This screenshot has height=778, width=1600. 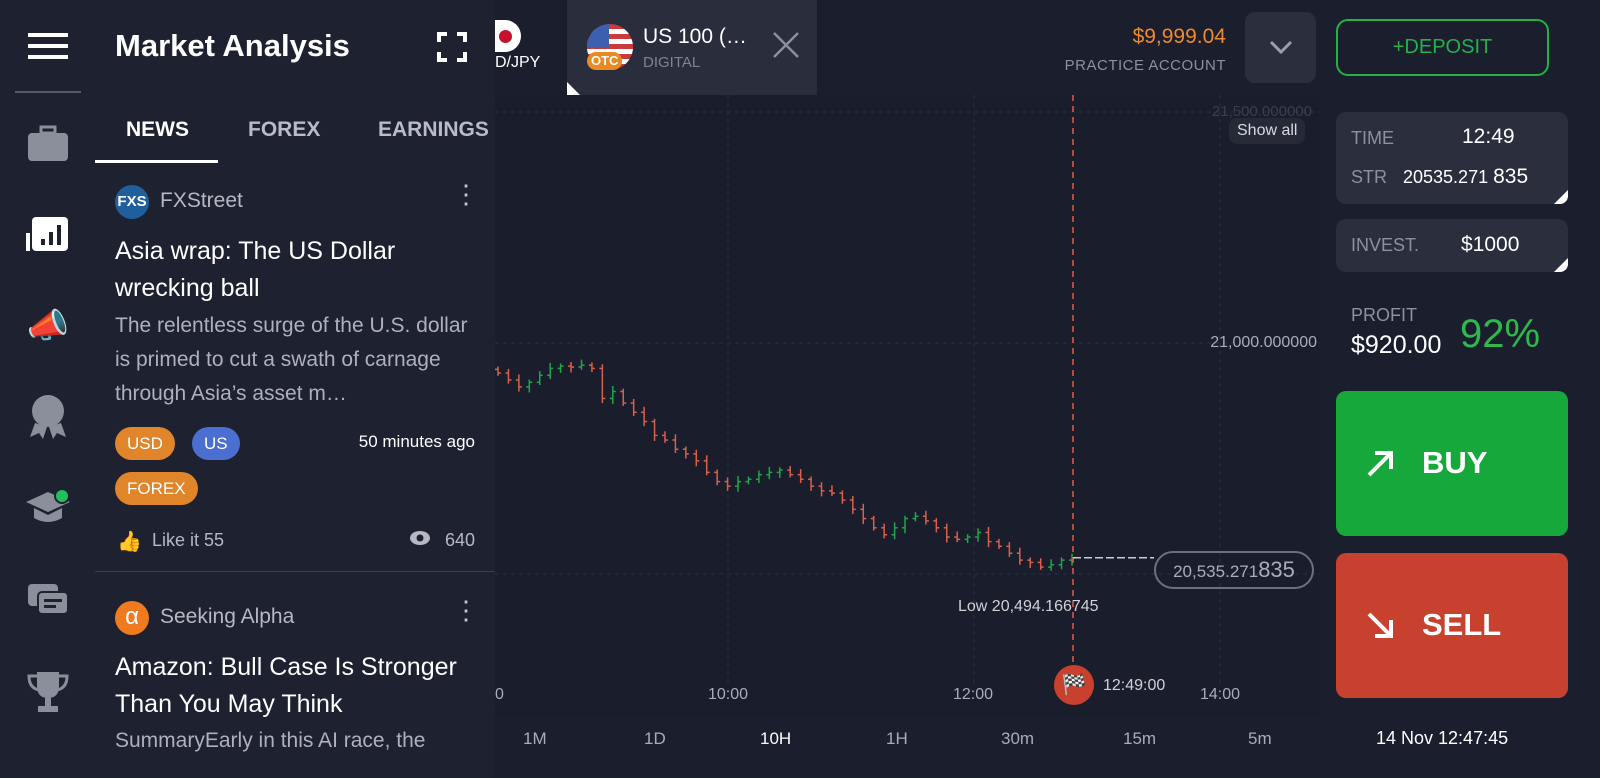 I want to click on tag-us: US, so click(x=216, y=443).